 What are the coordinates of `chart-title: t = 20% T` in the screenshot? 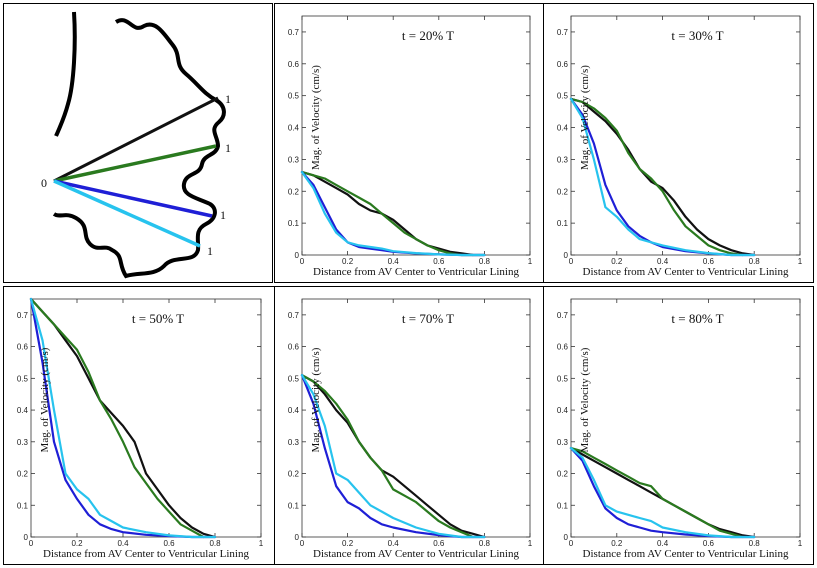 It's located at (428, 35).